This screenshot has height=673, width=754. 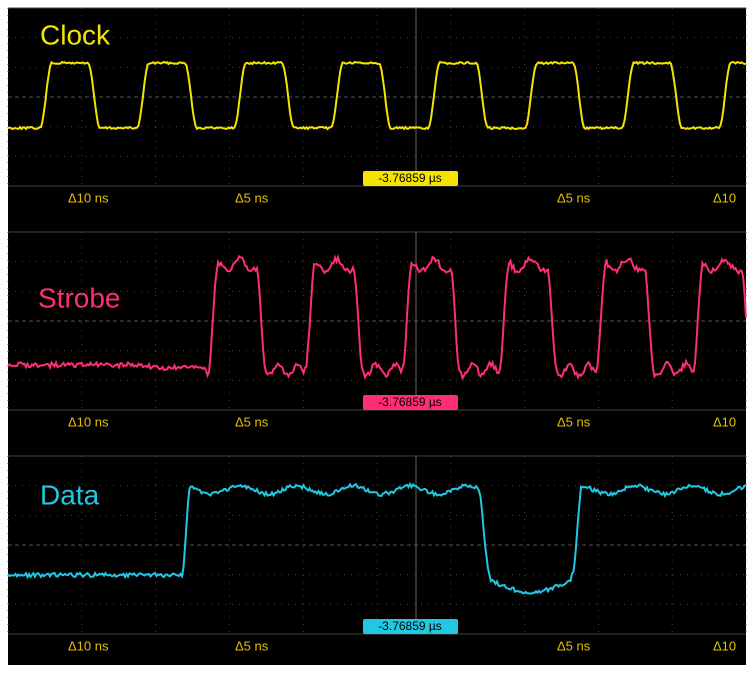 What do you see at coordinates (70, 494) in the screenshot?
I see `channel-label: Data` at bounding box center [70, 494].